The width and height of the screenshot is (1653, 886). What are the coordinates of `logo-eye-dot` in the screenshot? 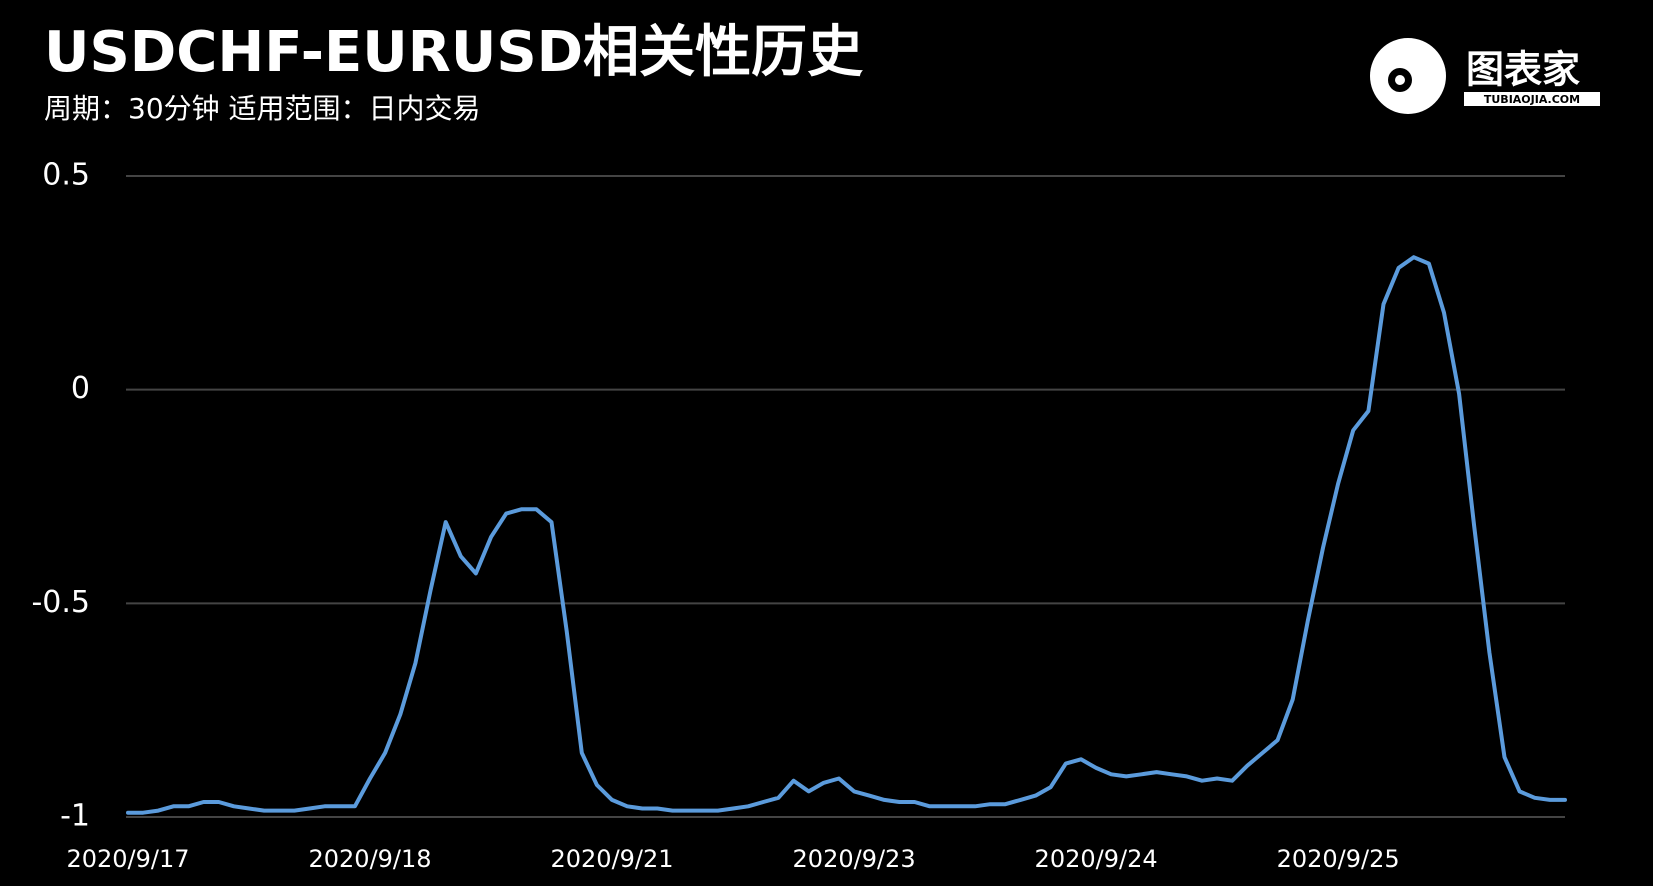 It's located at (1400, 80).